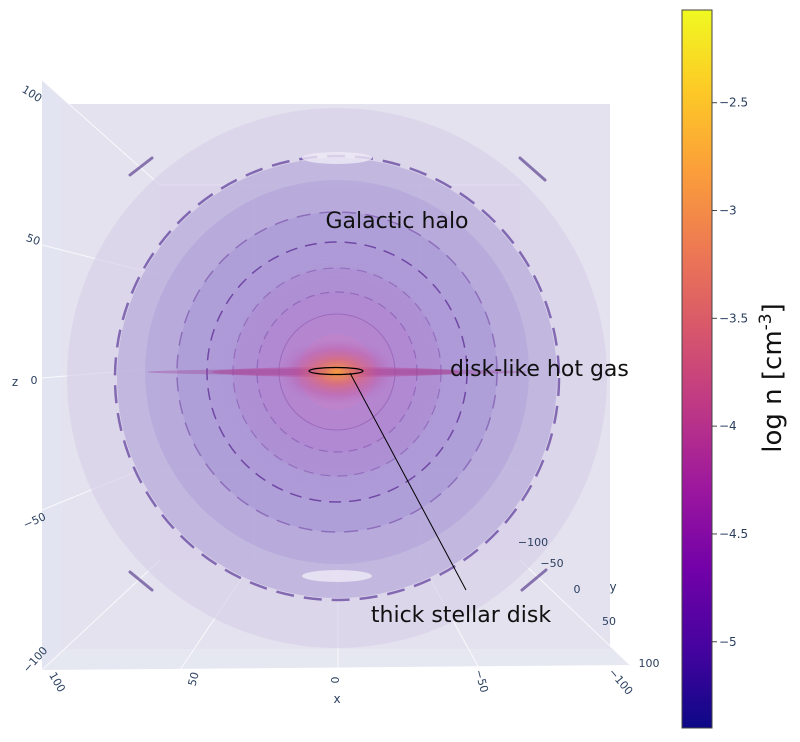 The width and height of the screenshot is (800, 742). I want to click on stellar-disk-pointer, so click(408, 481).